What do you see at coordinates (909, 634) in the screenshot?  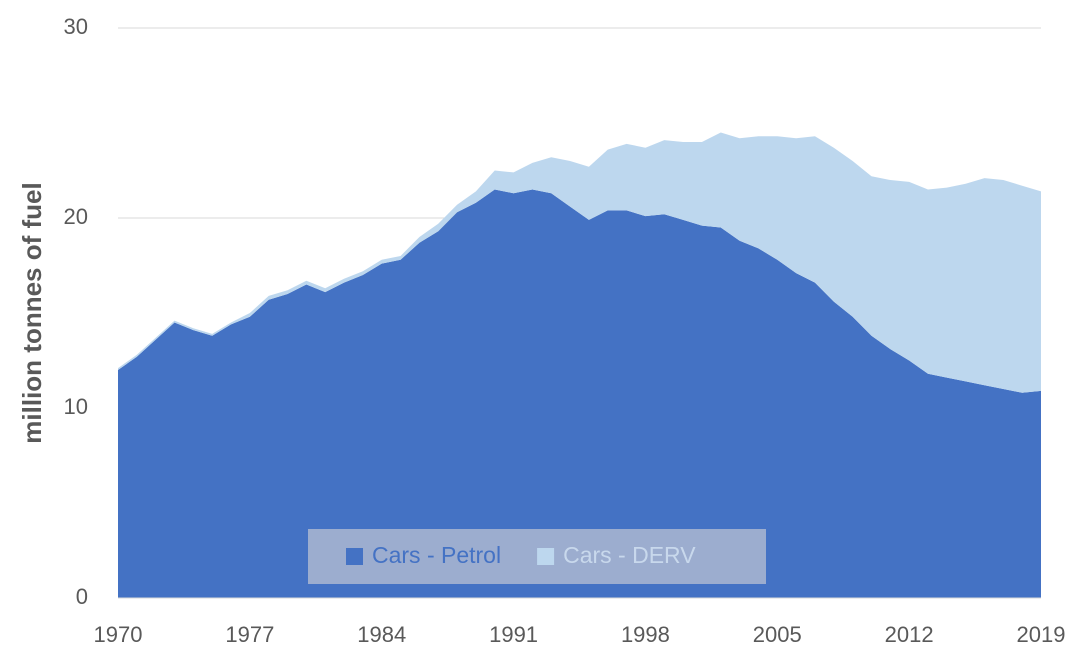 I see `x-tick-label: 2012` at bounding box center [909, 634].